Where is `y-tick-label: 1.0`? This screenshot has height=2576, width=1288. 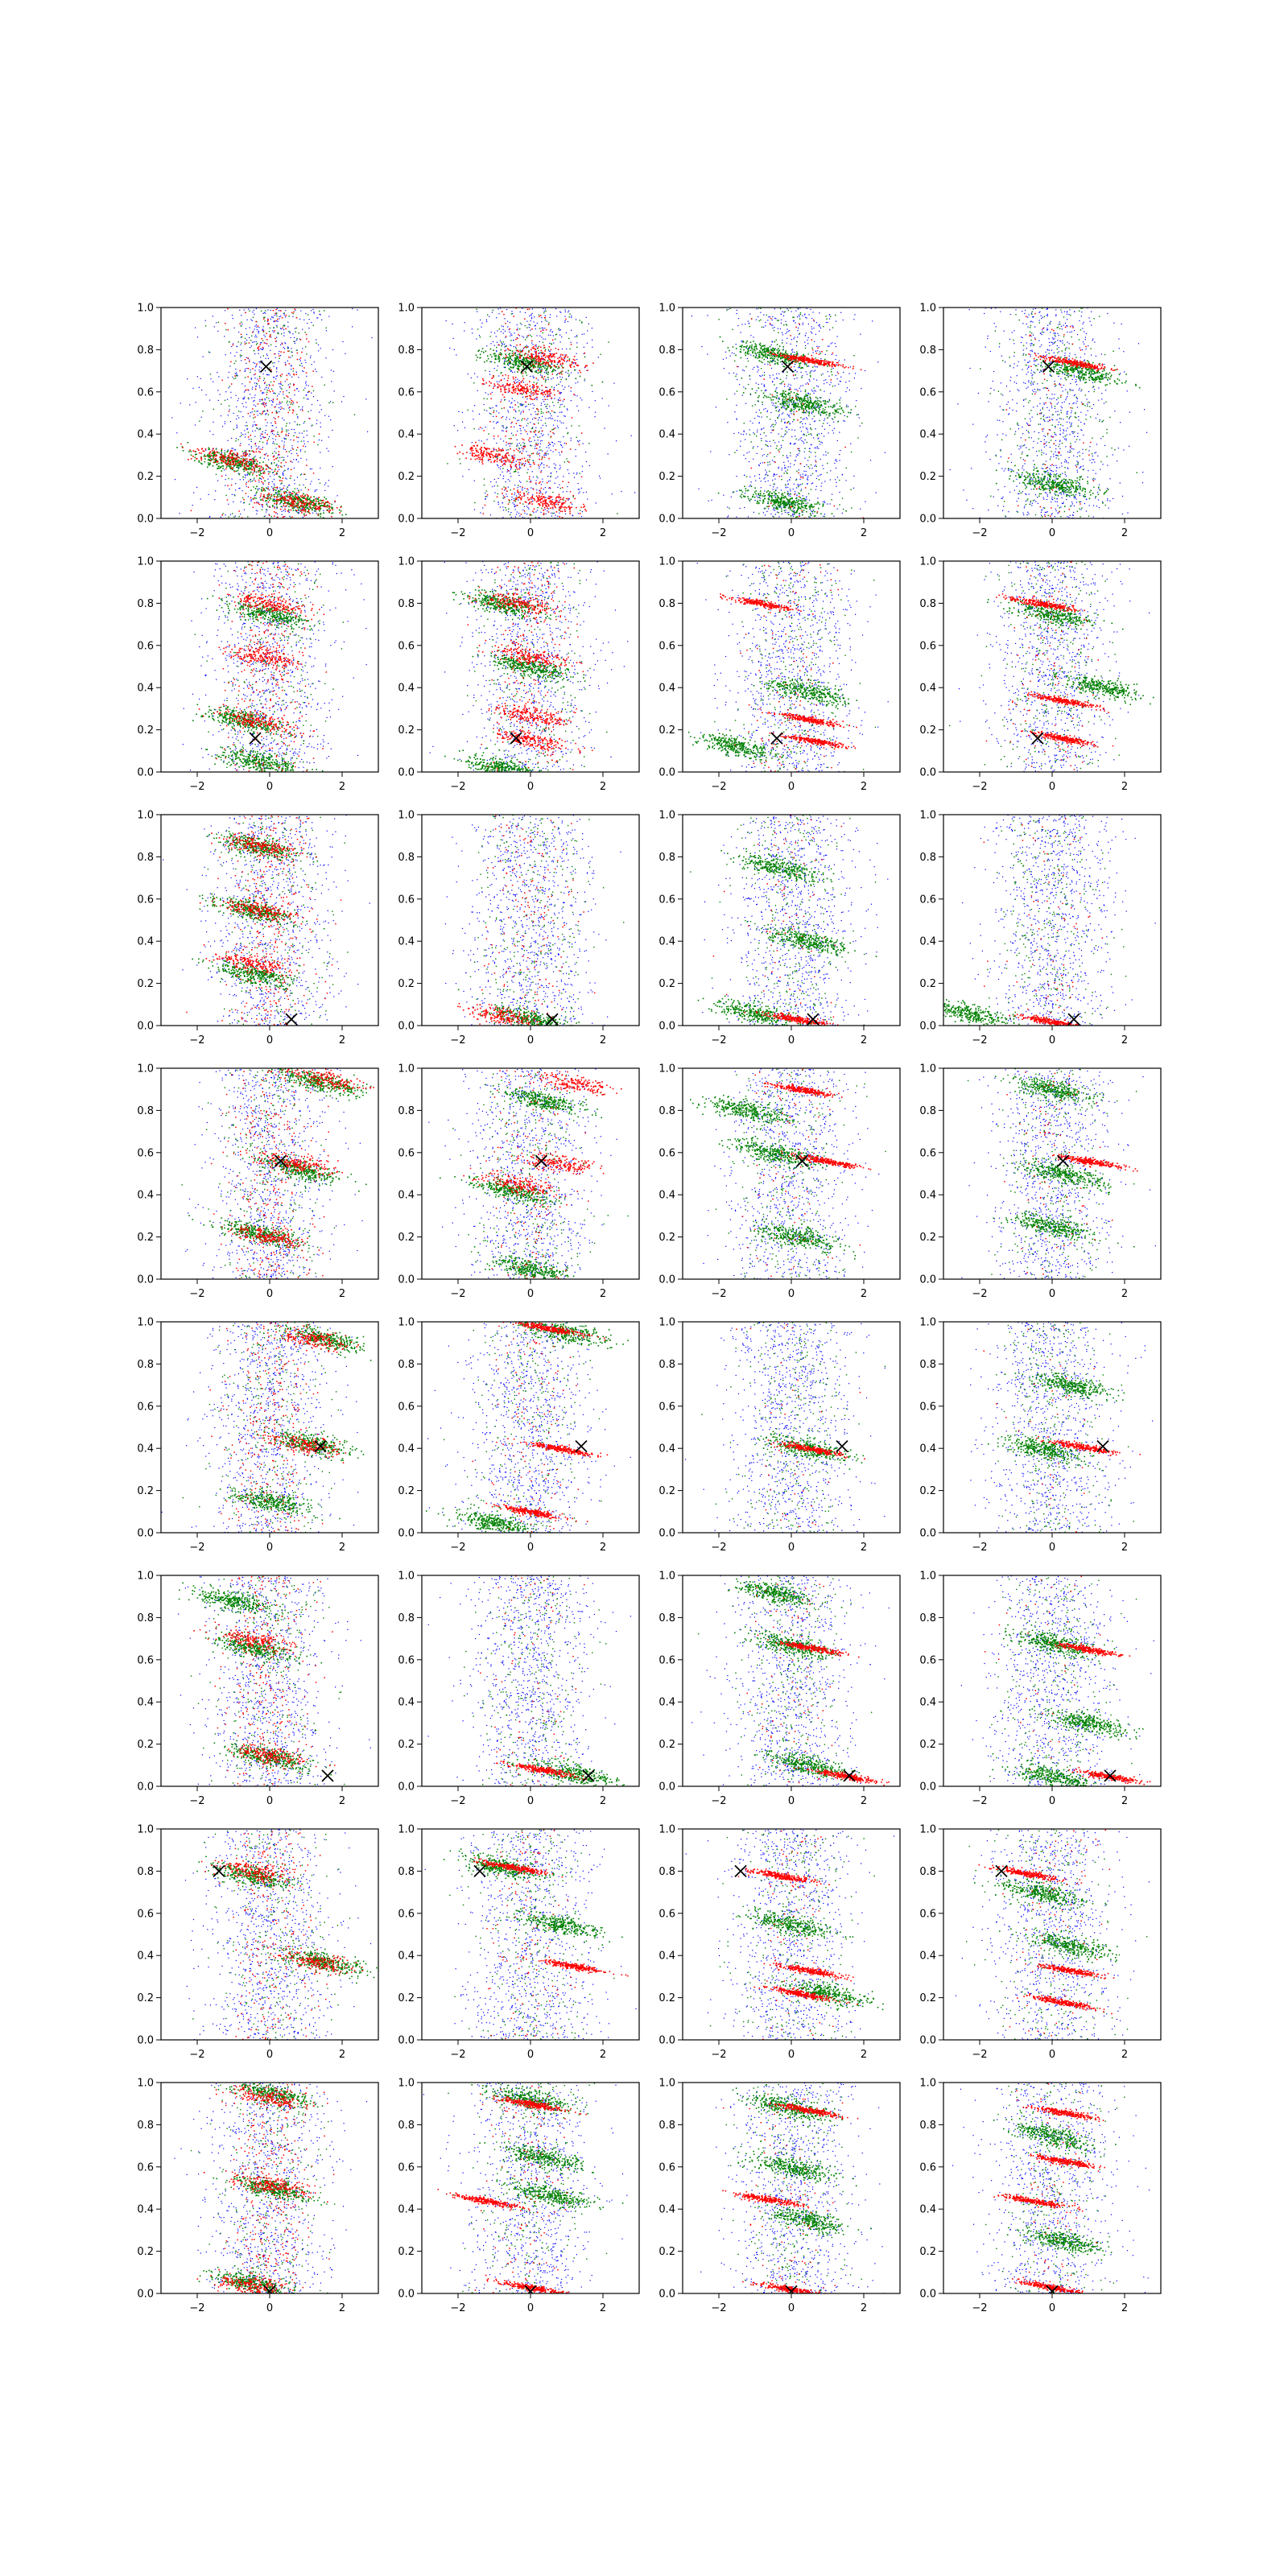
y-tick-label: 1.0 is located at coordinates (145, 309).